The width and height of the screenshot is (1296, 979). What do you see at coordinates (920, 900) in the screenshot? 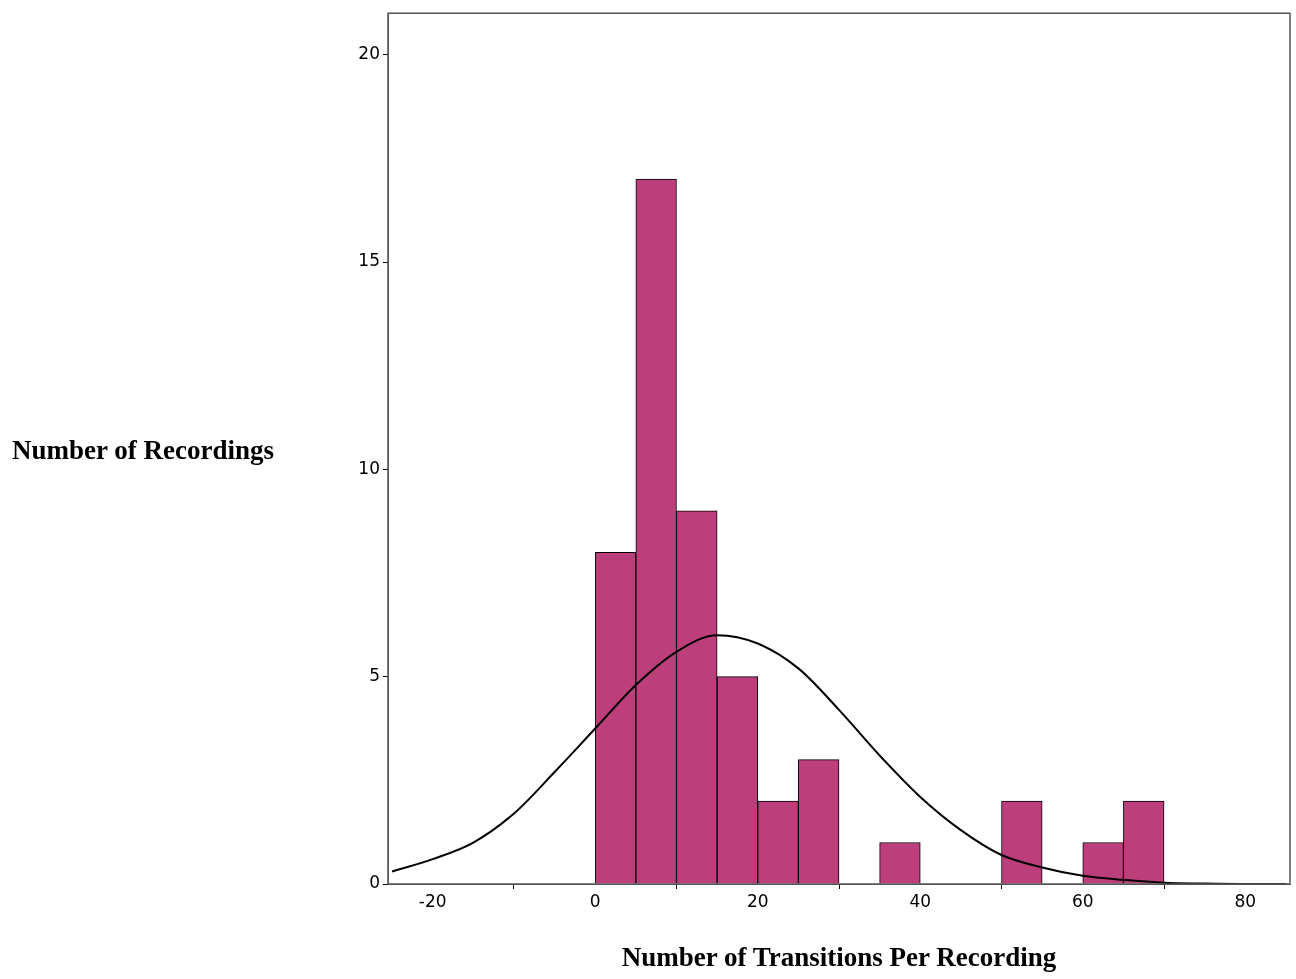
I see `x-tick-label: 40` at bounding box center [920, 900].